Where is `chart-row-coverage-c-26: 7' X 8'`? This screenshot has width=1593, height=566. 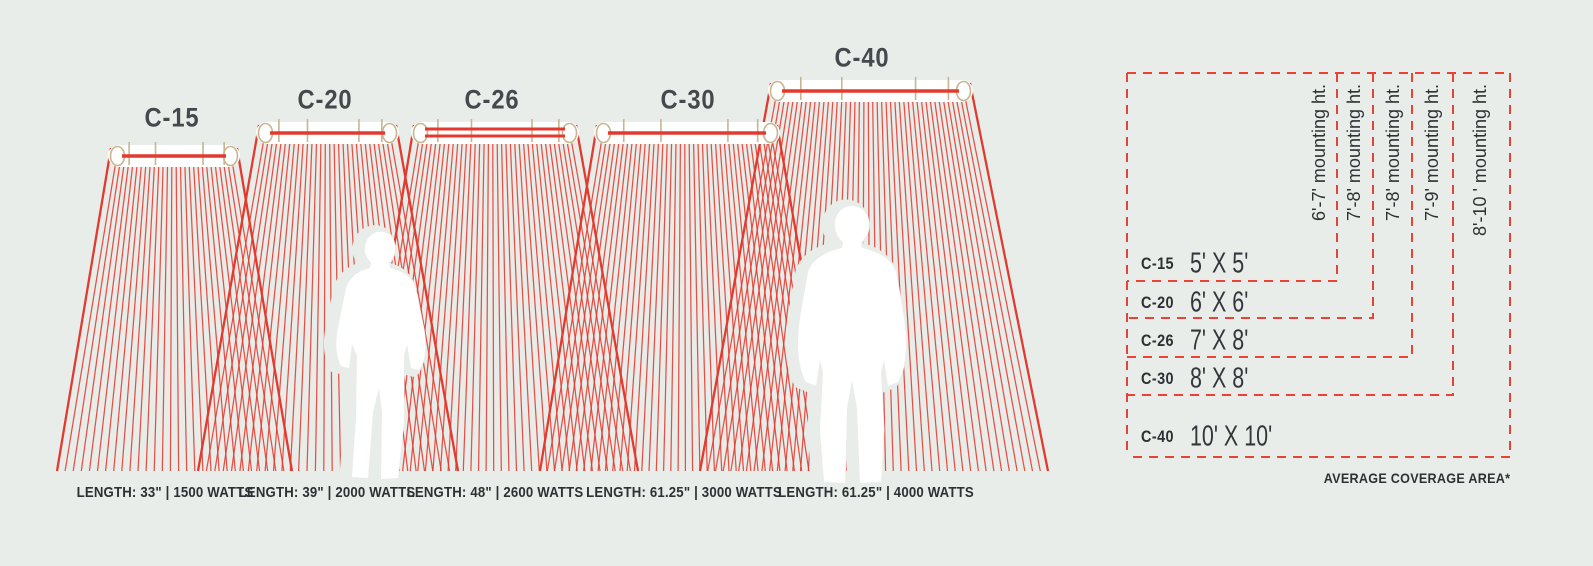 chart-row-coverage-c-26: 7' X 8' is located at coordinates (1219, 340).